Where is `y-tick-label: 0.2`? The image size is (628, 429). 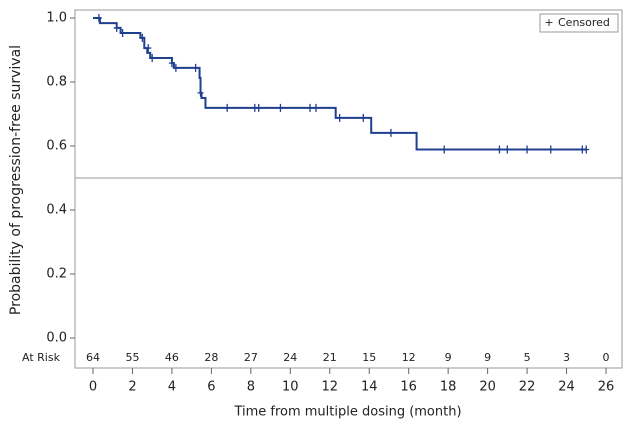
y-tick-label: 0.2 is located at coordinates (56, 274).